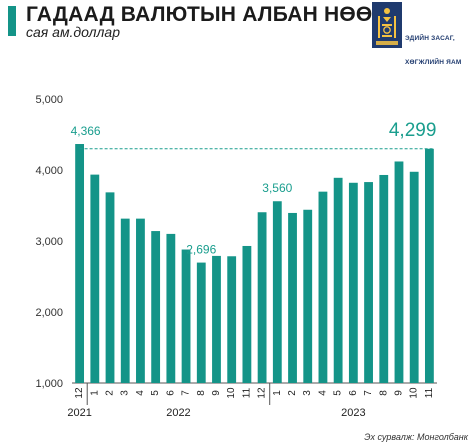 Image resolution: width=474 pixels, height=443 pixels. I want to click on year-label: 2022, so click(178, 413).